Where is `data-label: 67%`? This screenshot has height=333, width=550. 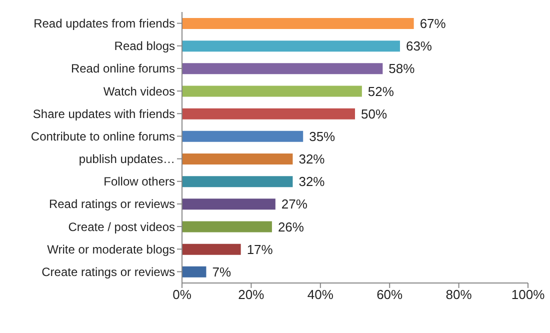
data-label: 67% is located at coordinates (433, 24).